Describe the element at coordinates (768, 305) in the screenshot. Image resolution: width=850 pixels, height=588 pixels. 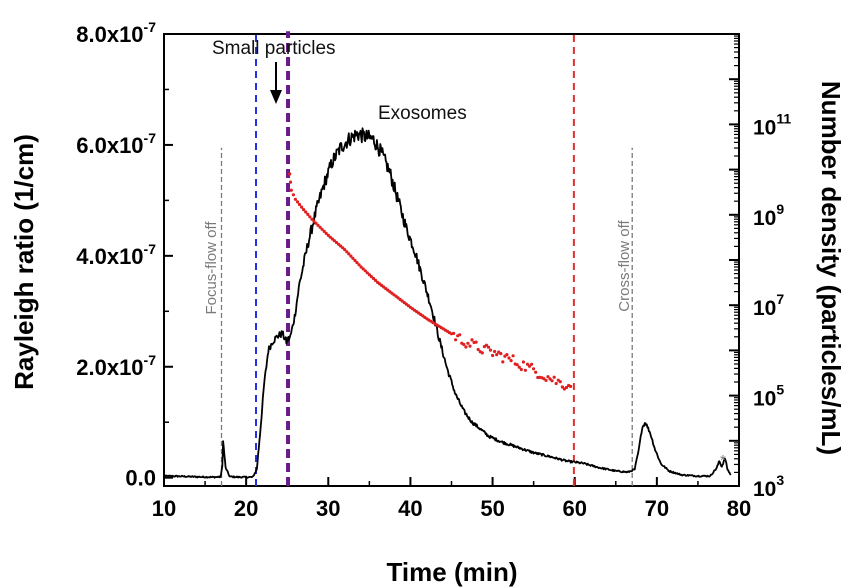
I see `y-right-tick-label: 10⁷` at that location.